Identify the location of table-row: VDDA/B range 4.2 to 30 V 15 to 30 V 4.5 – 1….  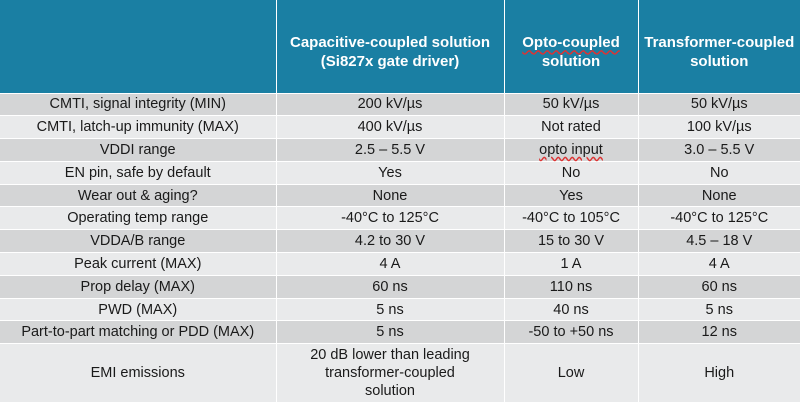
(400, 241).